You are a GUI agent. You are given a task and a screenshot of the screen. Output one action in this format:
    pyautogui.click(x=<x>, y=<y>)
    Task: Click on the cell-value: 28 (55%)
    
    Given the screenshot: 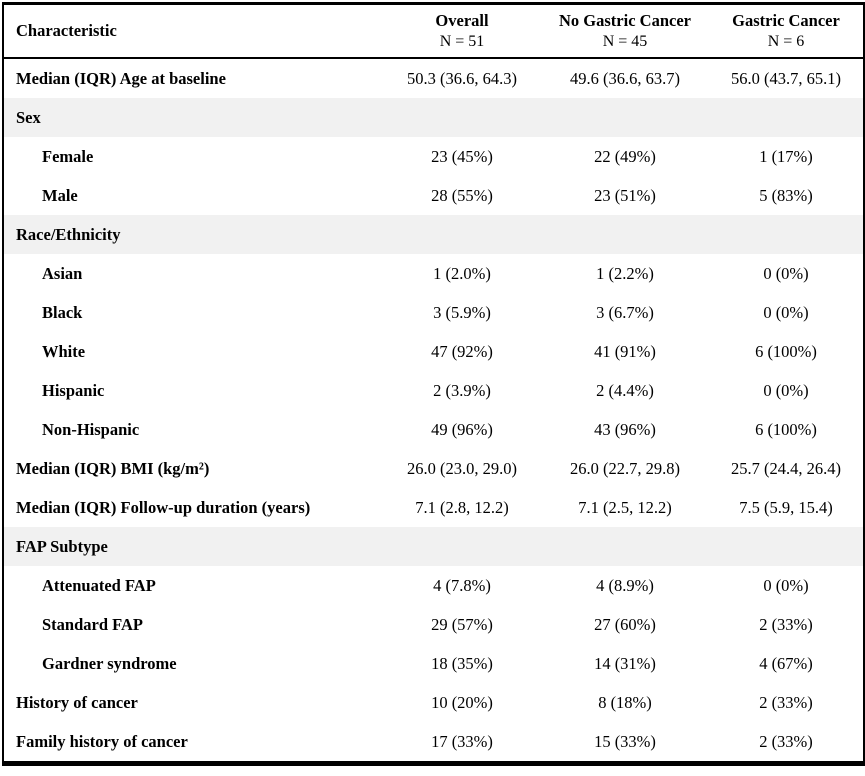 What is the action you would take?
    pyautogui.click(x=462, y=195)
    